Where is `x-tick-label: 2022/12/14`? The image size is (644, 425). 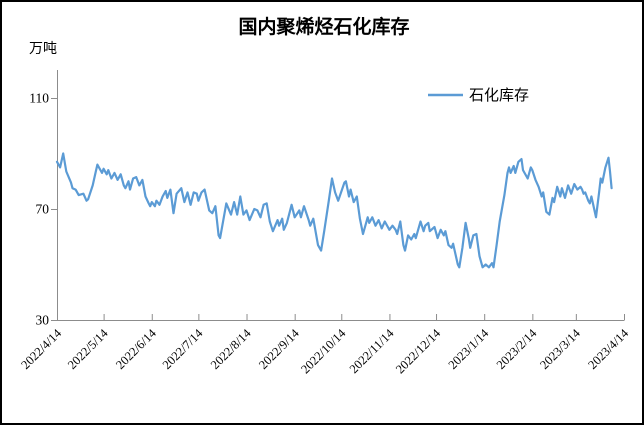
x-tick-label: 2022/12/14 is located at coordinates (418, 351).